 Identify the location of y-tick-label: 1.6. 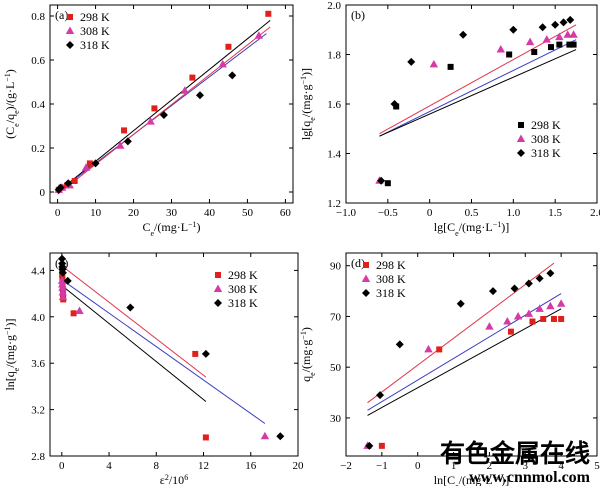
(334, 105).